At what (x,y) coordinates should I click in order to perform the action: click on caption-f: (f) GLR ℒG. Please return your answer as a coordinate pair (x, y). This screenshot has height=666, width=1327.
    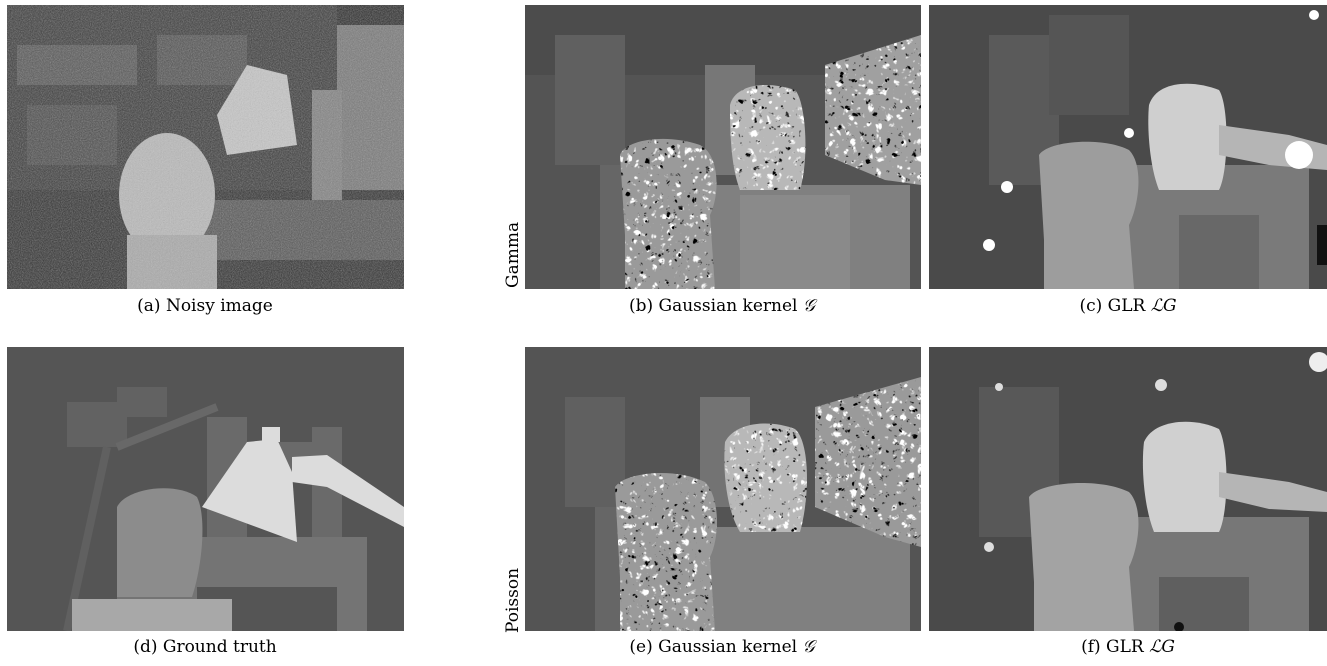
    Looking at the image, I should click on (1128, 647).